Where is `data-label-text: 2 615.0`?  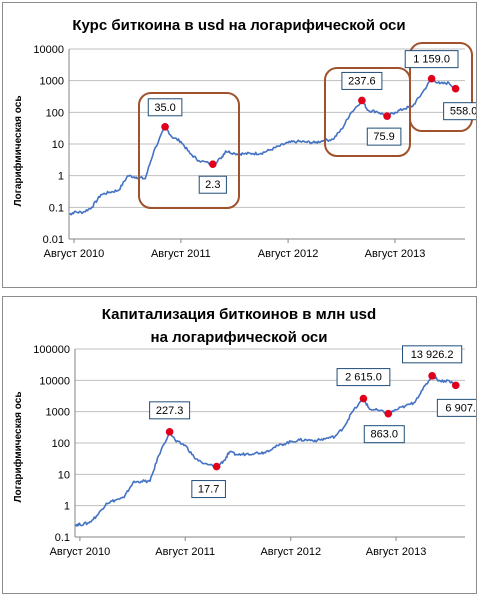 data-label-text: 2 615.0 is located at coordinates (363, 378).